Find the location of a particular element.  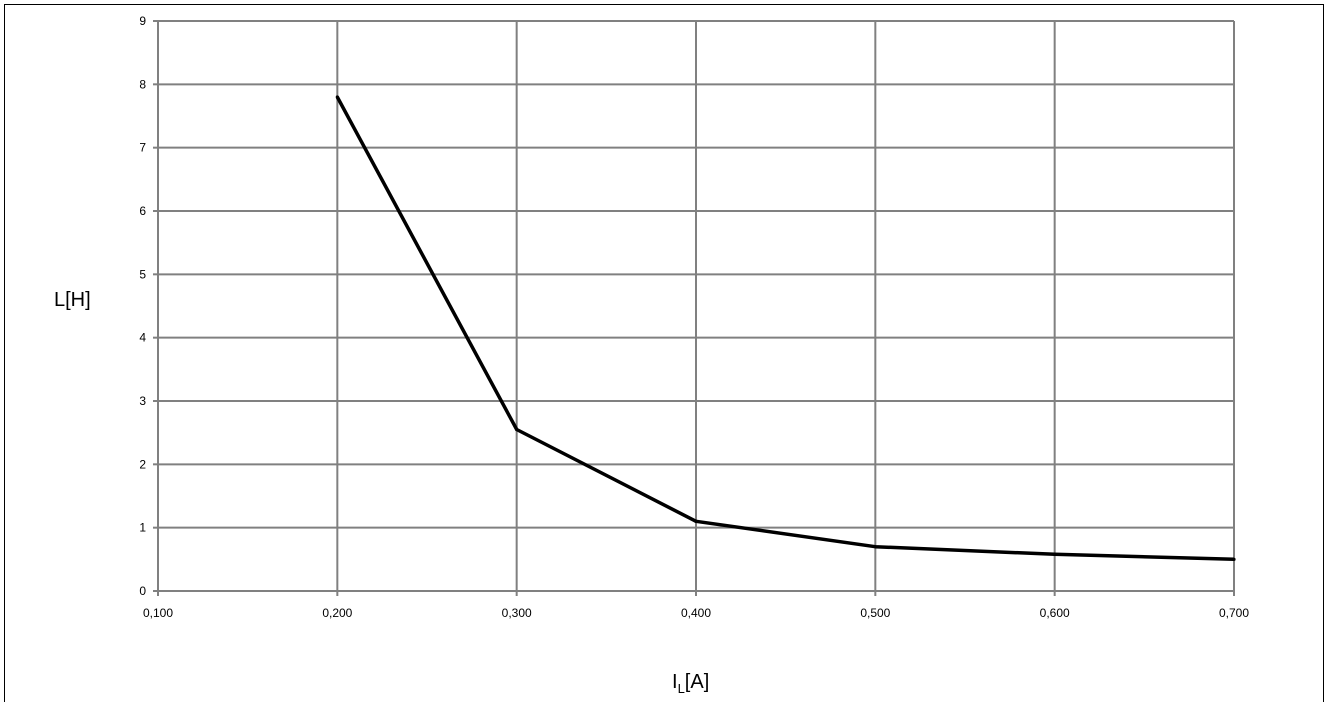

x-tick-label: 0,200 is located at coordinates (337, 613).